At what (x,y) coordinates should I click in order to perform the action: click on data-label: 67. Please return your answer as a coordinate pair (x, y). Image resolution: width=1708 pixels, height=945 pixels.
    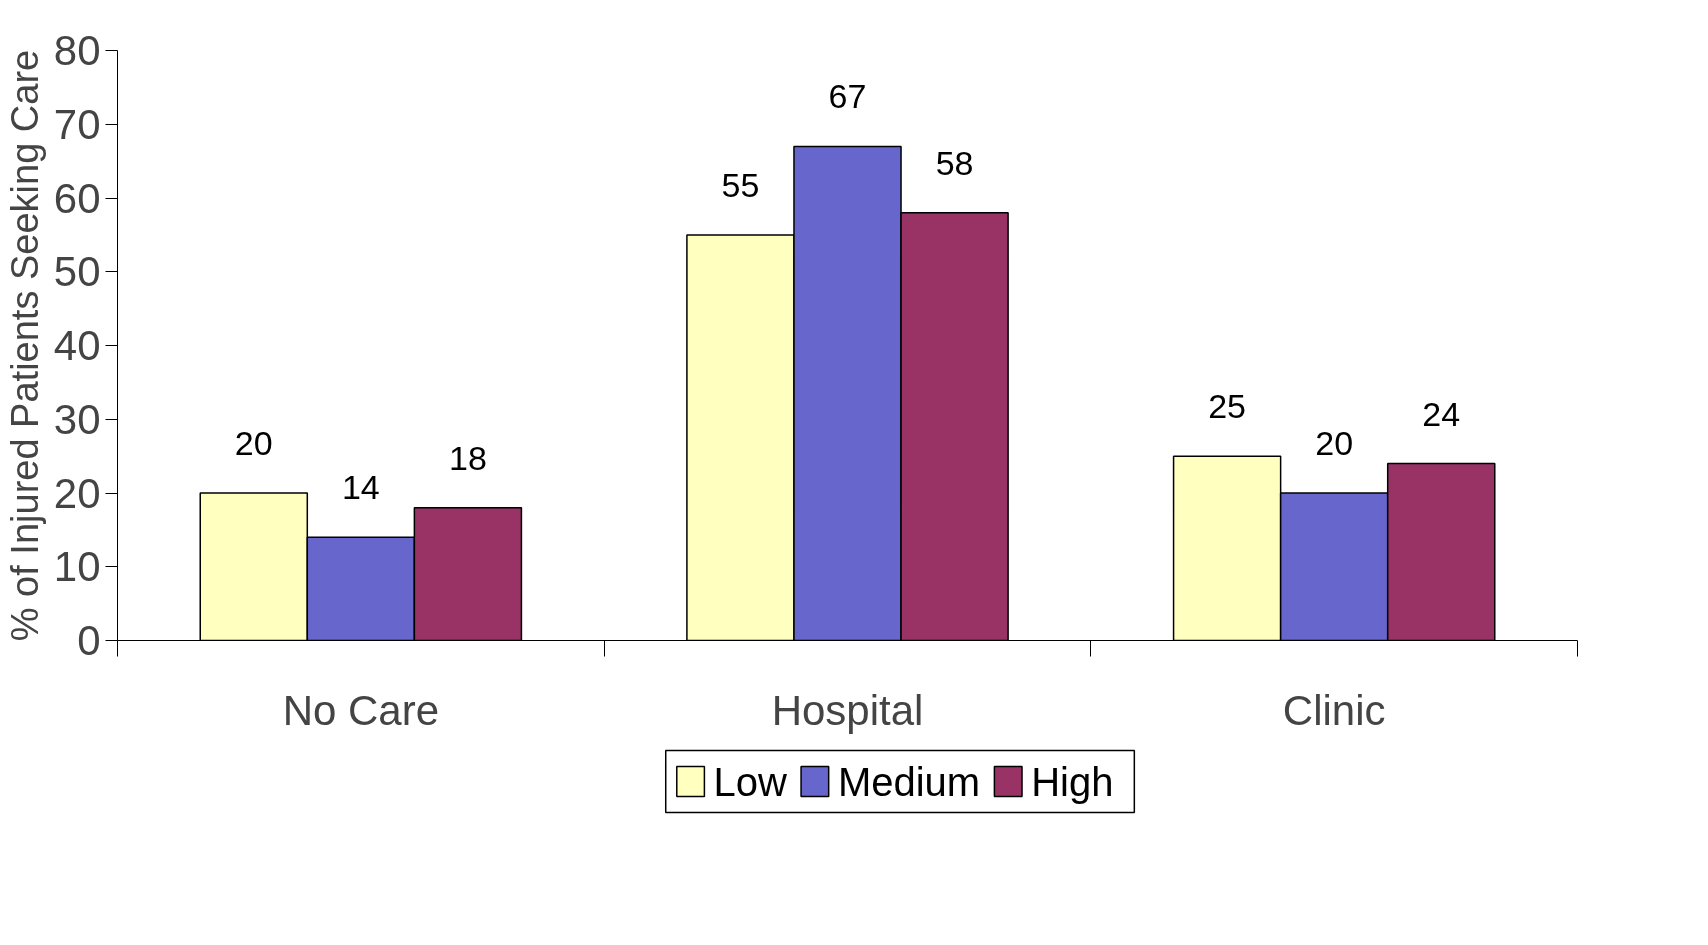
    Looking at the image, I should click on (847, 96).